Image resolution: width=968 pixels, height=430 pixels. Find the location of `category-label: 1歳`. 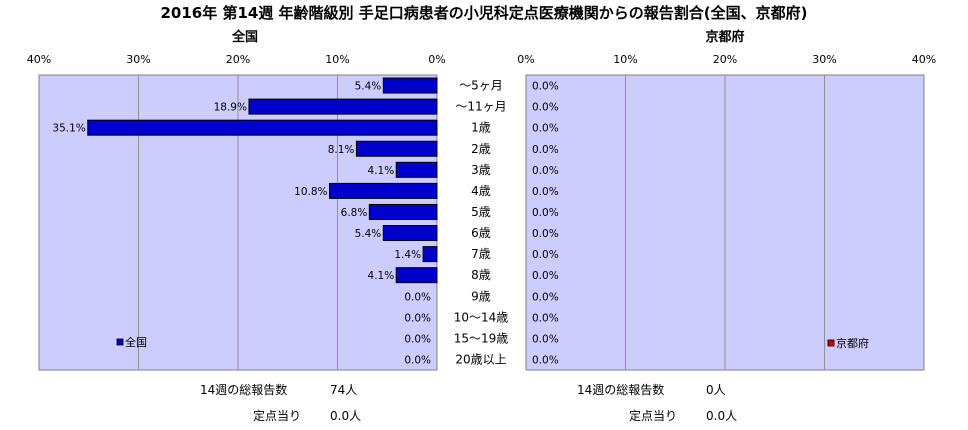

category-label: 1歳 is located at coordinates (481, 128).